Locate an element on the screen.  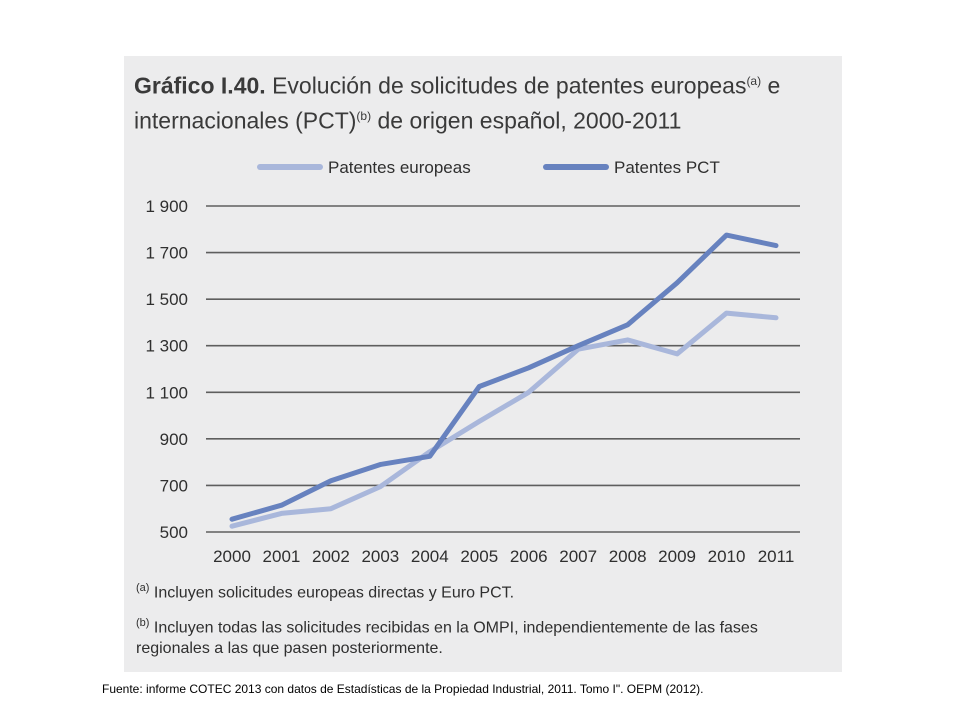
title-sup-a: (a) is located at coordinates (754, 81).